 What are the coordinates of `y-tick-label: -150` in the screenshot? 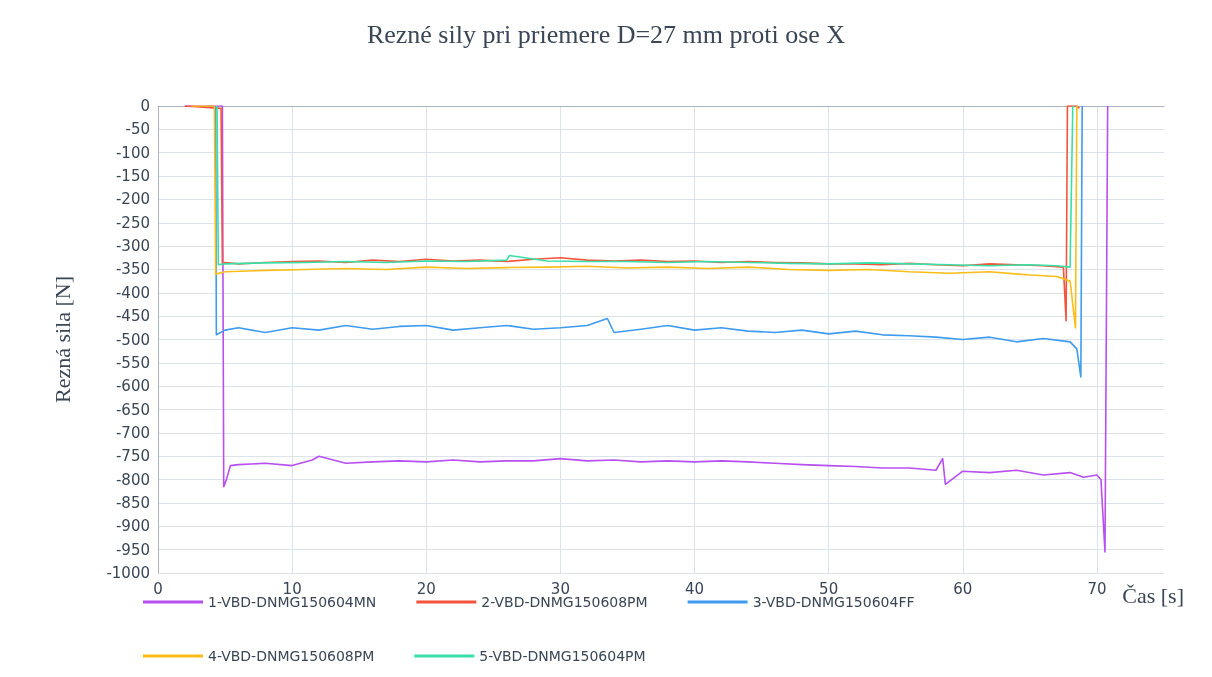 It's located at (132, 176).